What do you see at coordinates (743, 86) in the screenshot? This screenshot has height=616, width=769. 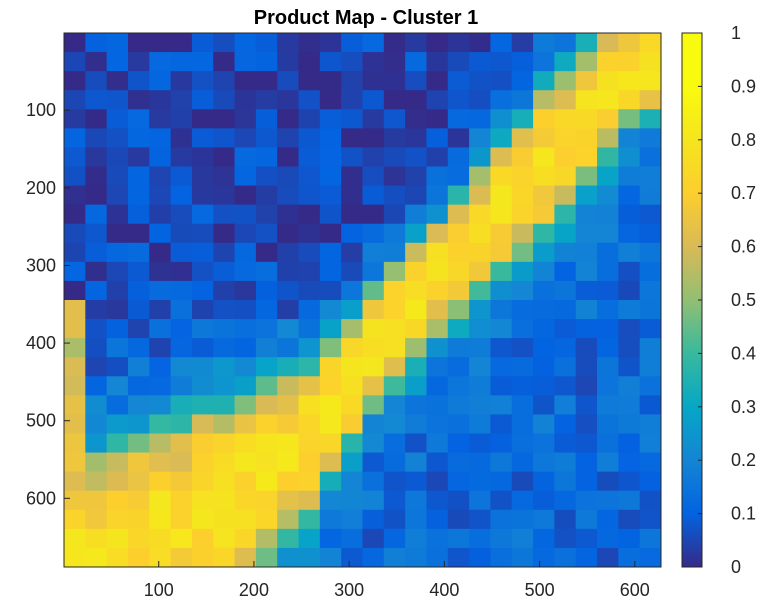 I see `colorbar-tick-label: 0.9` at bounding box center [743, 86].